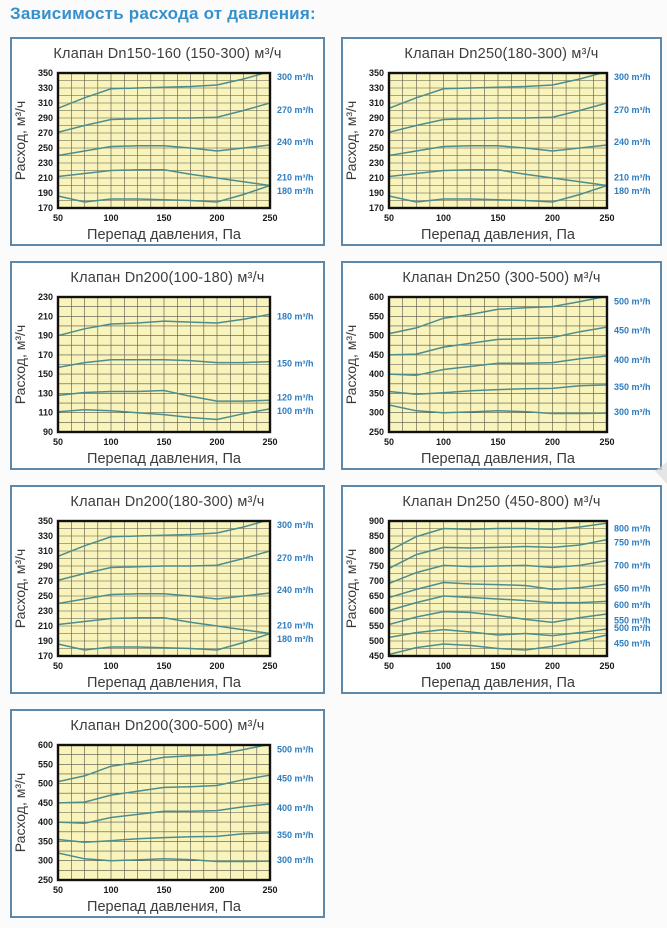 This screenshot has width=667, height=928. I want to click on svg-text: 400, so click(45, 822).